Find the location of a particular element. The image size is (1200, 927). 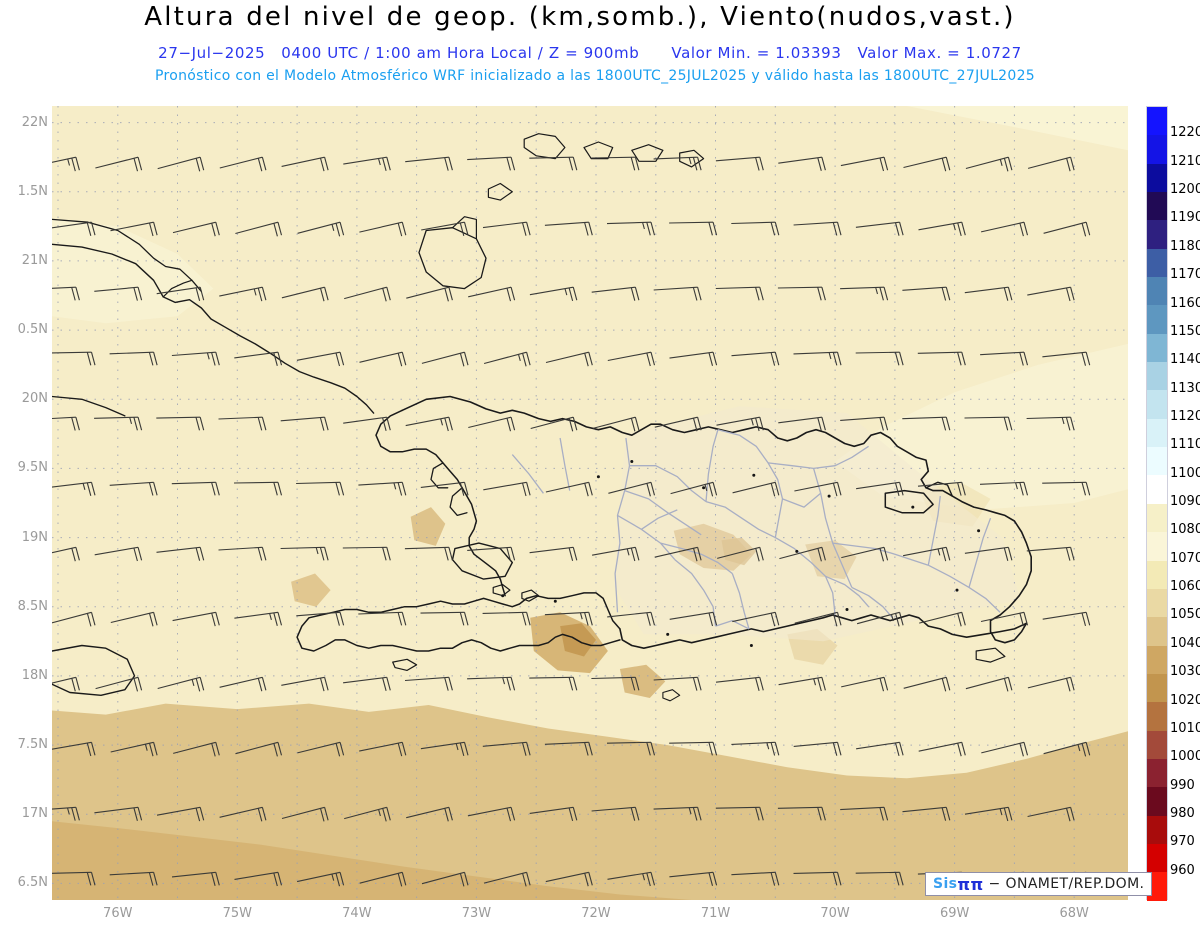

colorbar is located at coordinates (1157, 503).